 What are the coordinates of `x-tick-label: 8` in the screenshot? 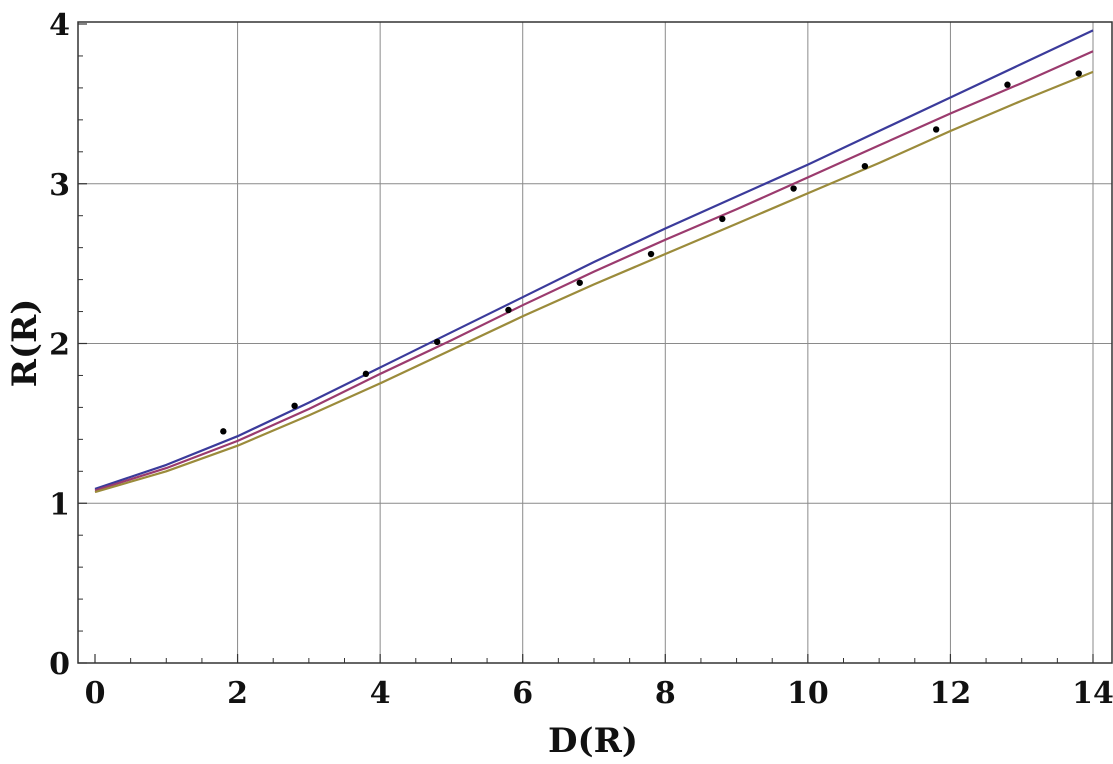 It's located at (665, 693).